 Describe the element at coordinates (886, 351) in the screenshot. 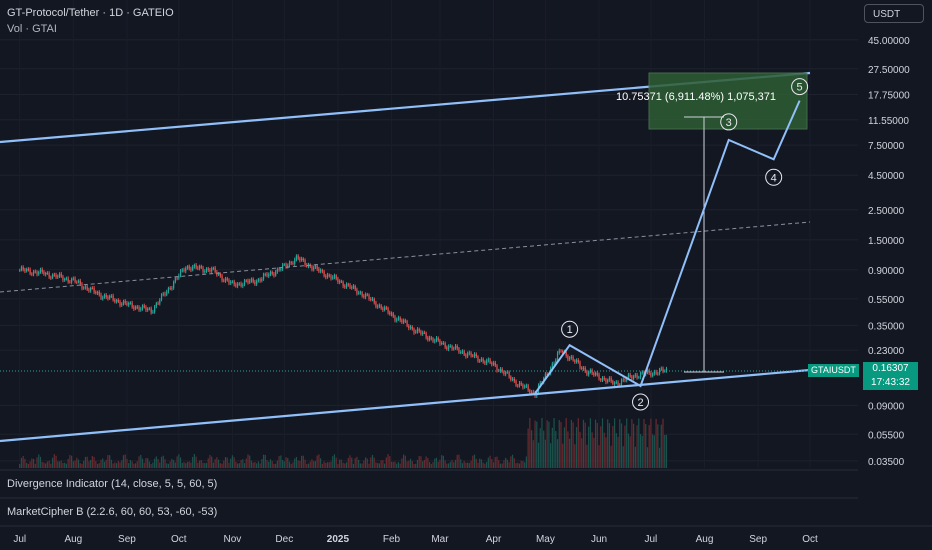

I see `price-tick-label: 0.23000` at that location.